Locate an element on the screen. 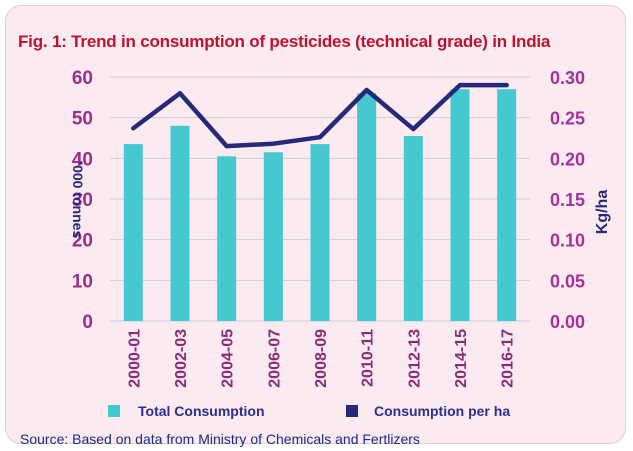 The width and height of the screenshot is (633, 451). legend: Total Consumption Consumption per ha is located at coordinates (309, 411).